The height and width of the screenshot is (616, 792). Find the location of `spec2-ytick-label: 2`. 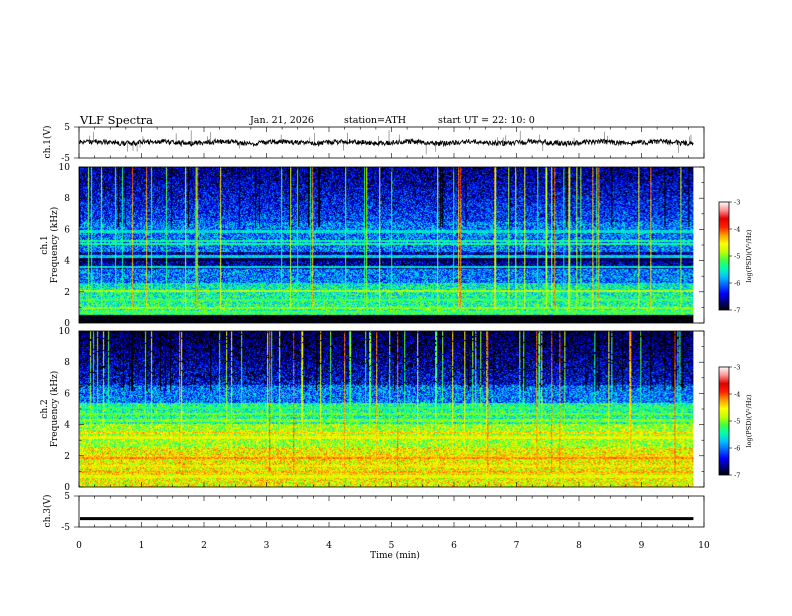

spec2-ytick-label: 2 is located at coordinates (67, 457).